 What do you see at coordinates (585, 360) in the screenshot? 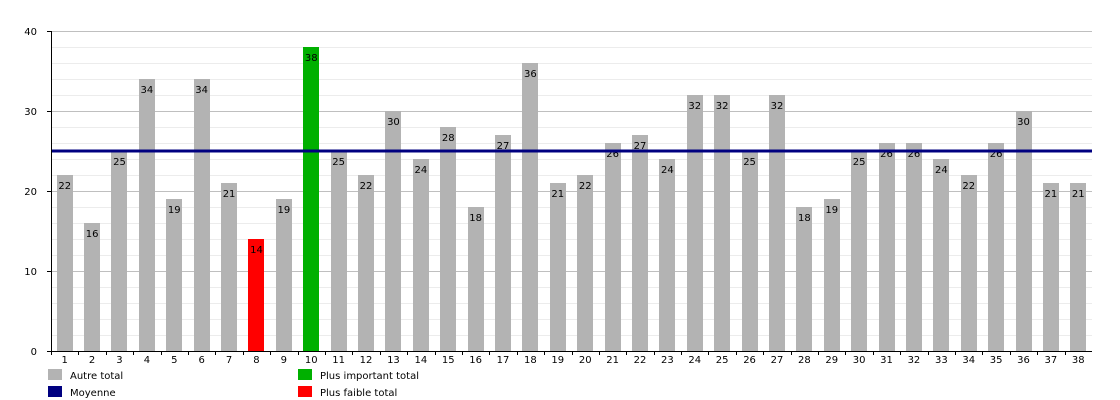
I see `x-tick-label-20: 20` at bounding box center [585, 360].